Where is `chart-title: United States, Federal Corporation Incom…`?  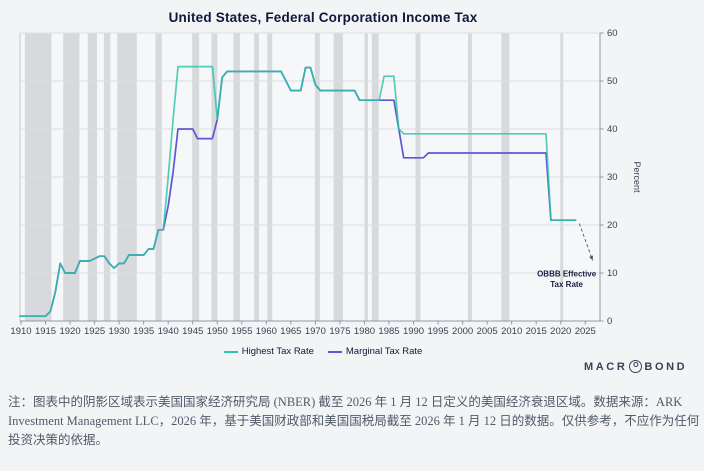 chart-title: United States, Federal Corporation Incom… is located at coordinates (323, 17).